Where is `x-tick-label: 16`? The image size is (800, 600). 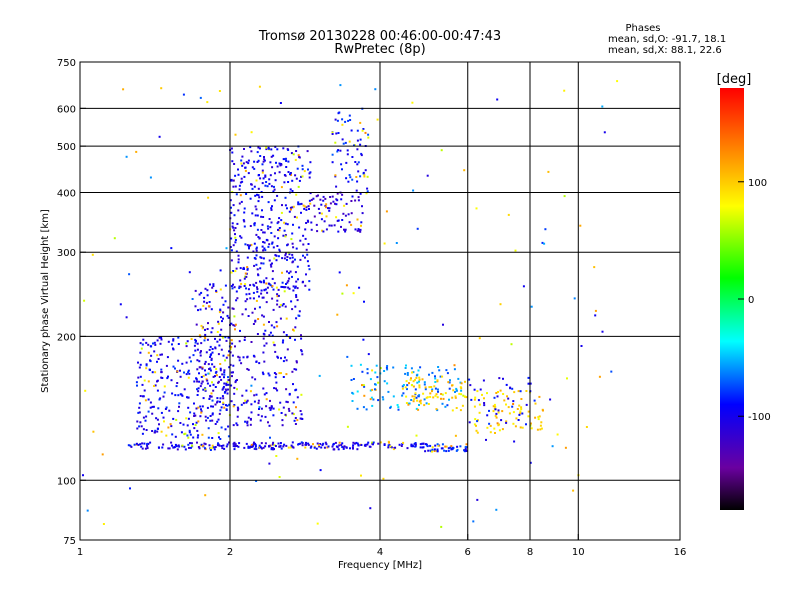
x-tick-label: 16 is located at coordinates (680, 552).